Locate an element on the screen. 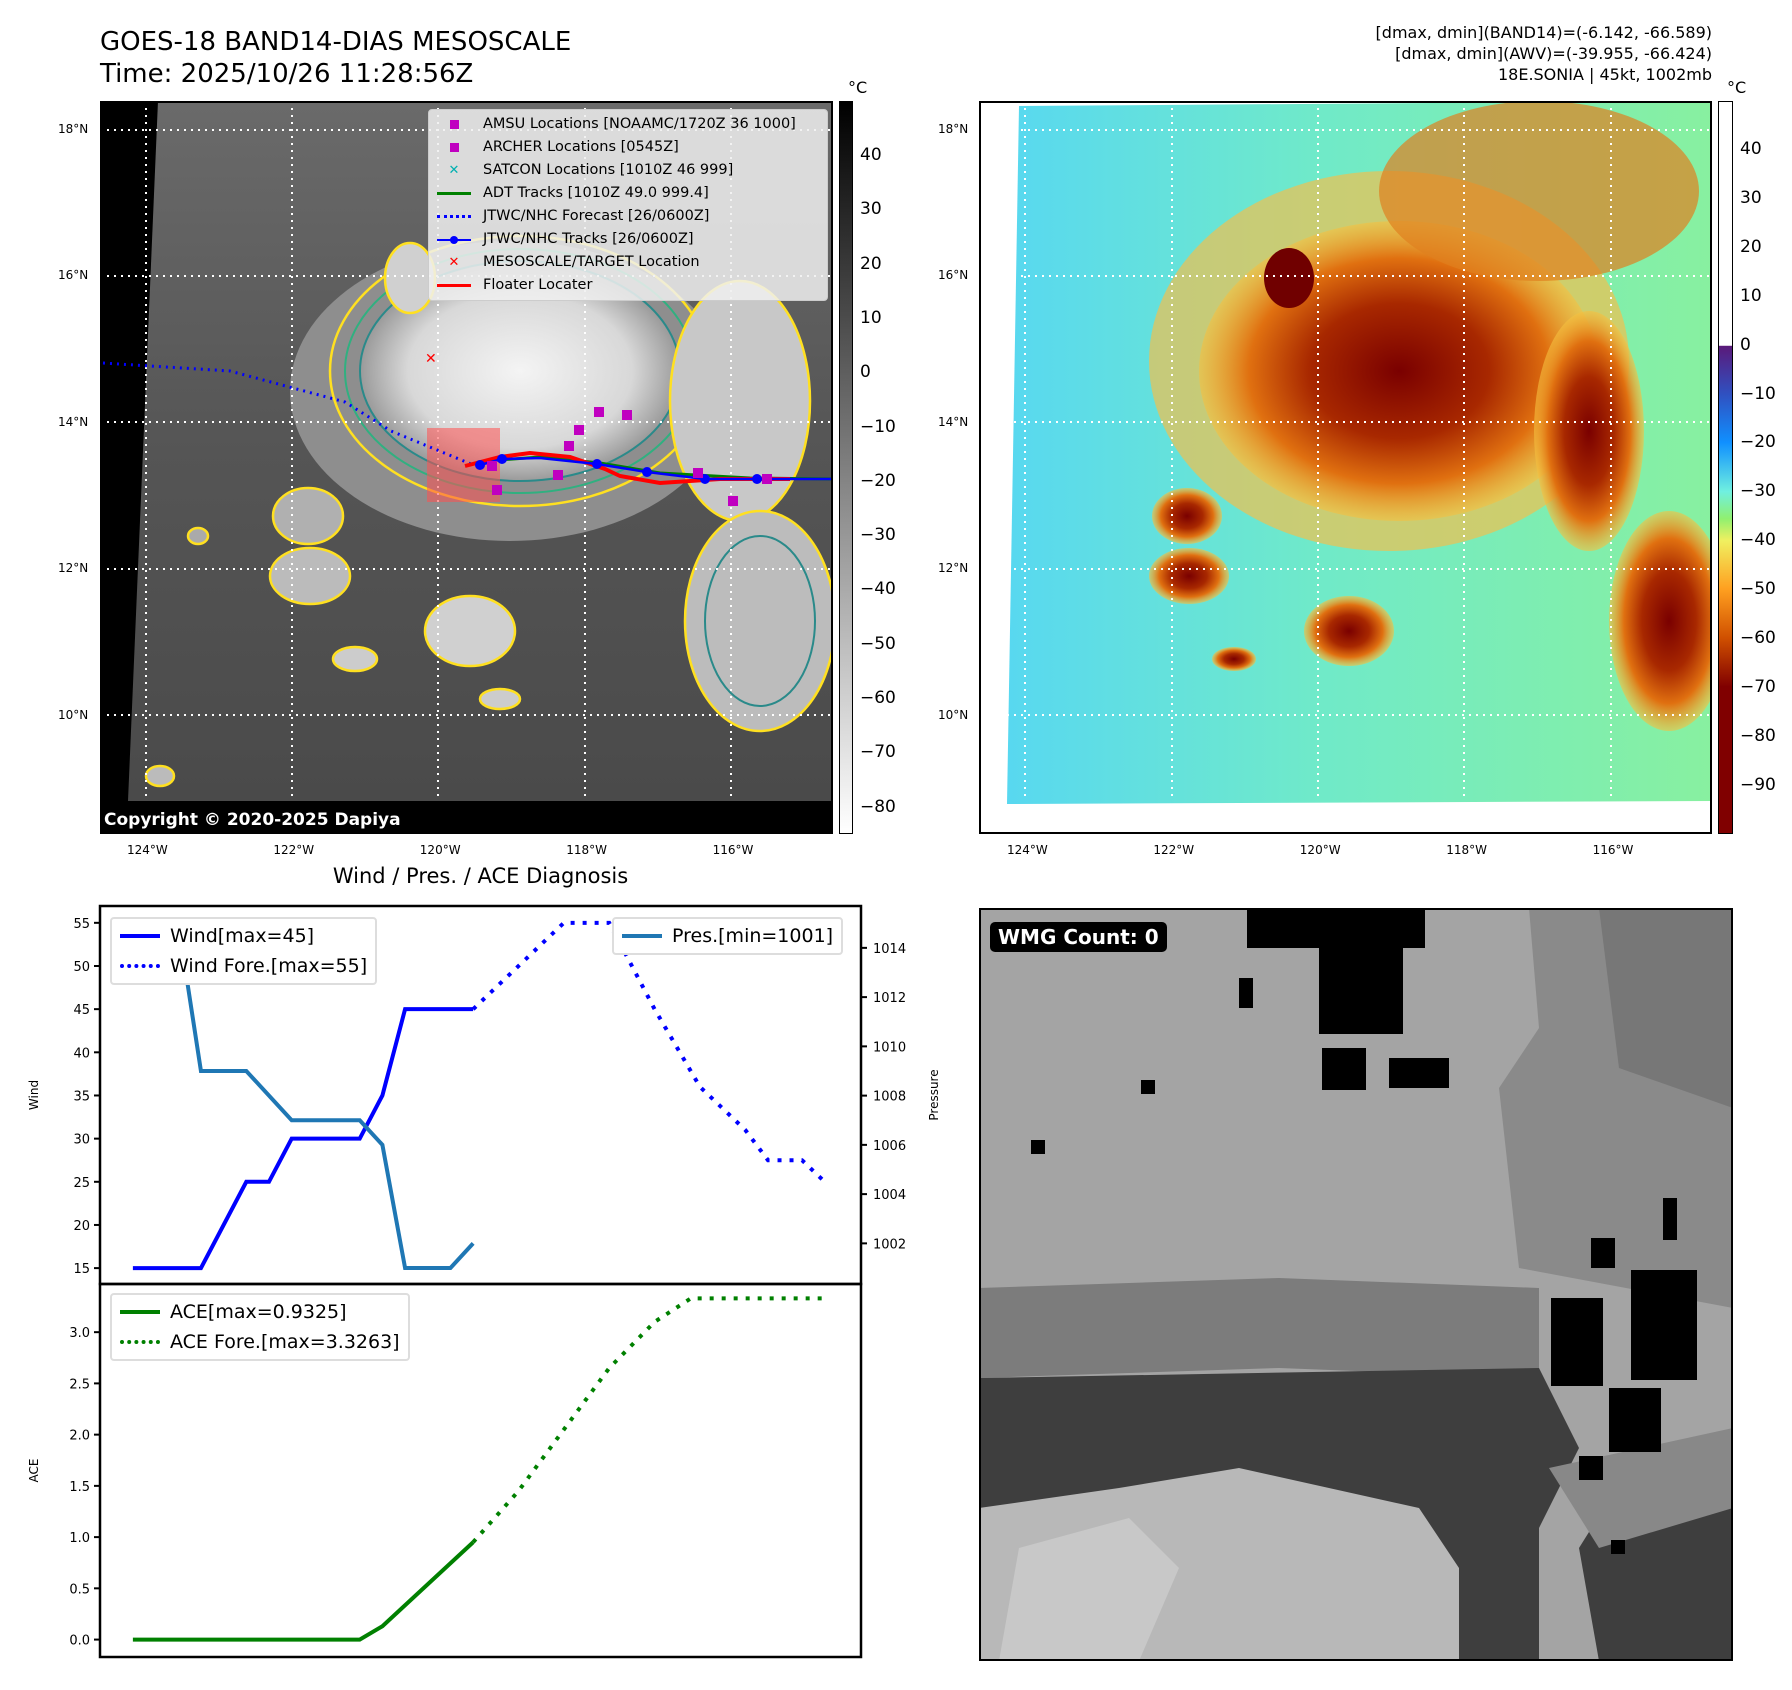  colorbar-tick: −60 is located at coordinates (1758, 638).